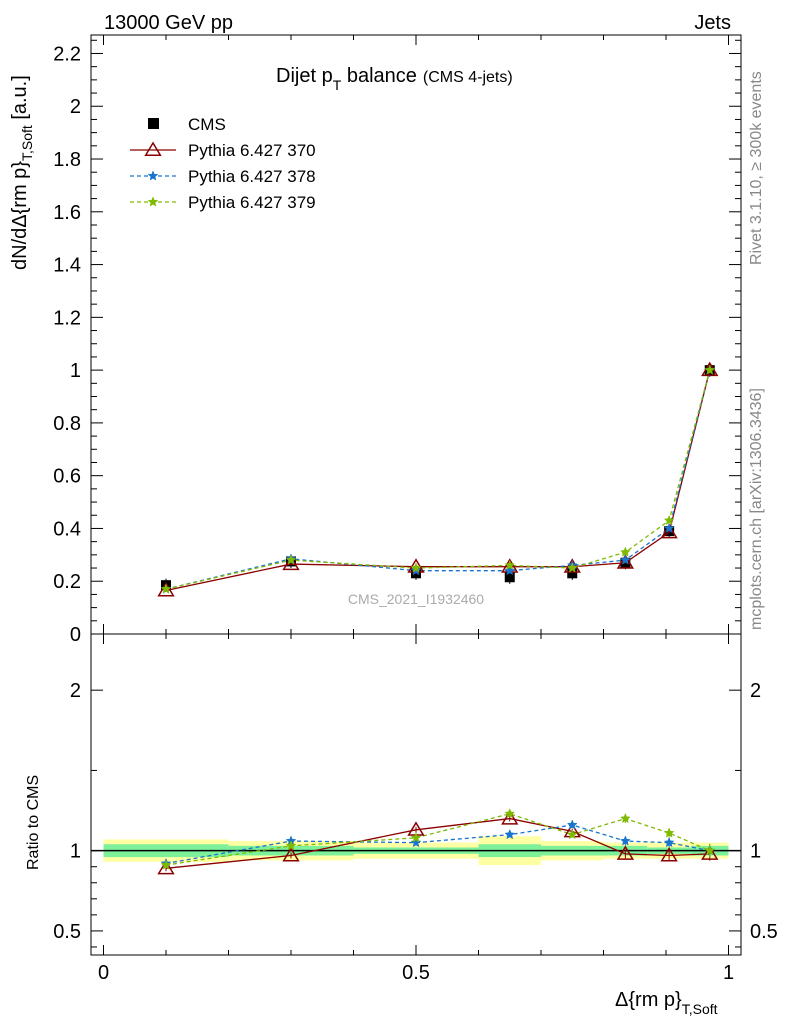 Image resolution: width=786 pixels, height=1024 pixels. I want to click on header-left: 13000 GeV pp, so click(168, 23).